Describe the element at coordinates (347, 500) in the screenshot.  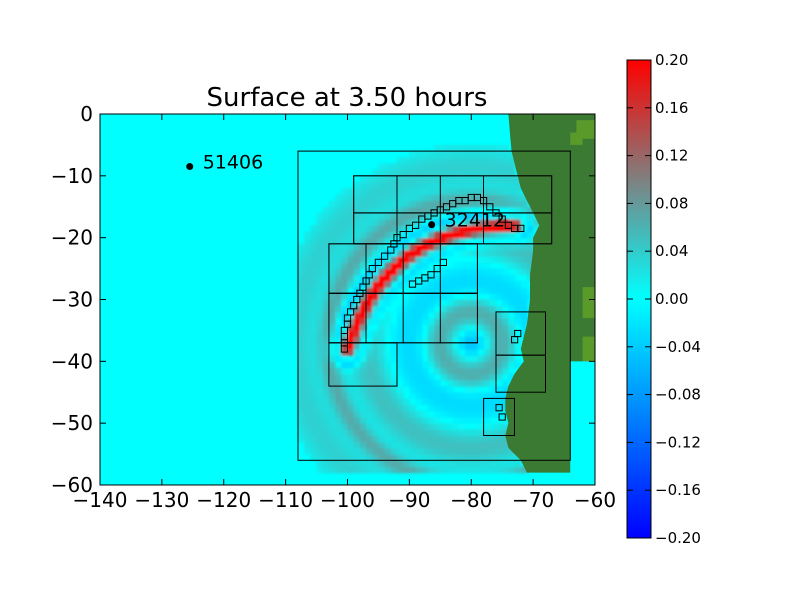
I see `x-tick-label: −100` at that location.